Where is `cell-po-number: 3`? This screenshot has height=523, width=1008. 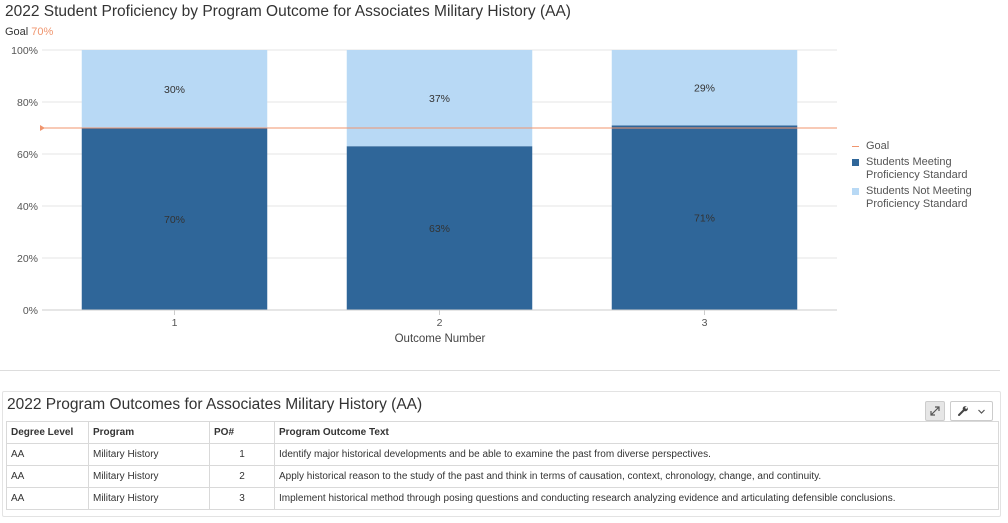
cell-po-number: 3 is located at coordinates (242, 498).